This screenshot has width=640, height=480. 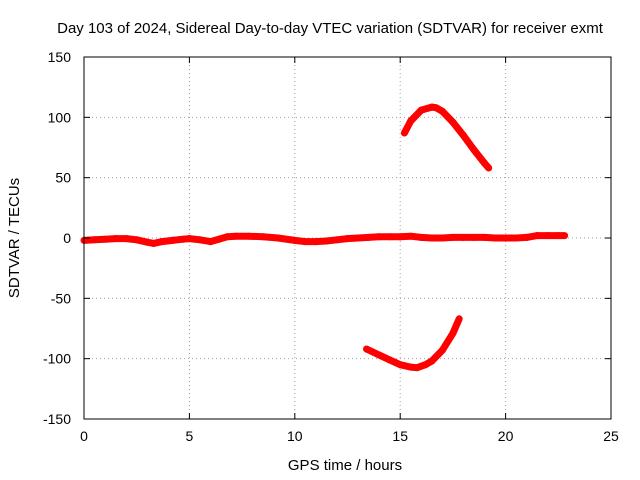 What do you see at coordinates (61, 298) in the screenshot?
I see `y-tick-label: -50` at bounding box center [61, 298].